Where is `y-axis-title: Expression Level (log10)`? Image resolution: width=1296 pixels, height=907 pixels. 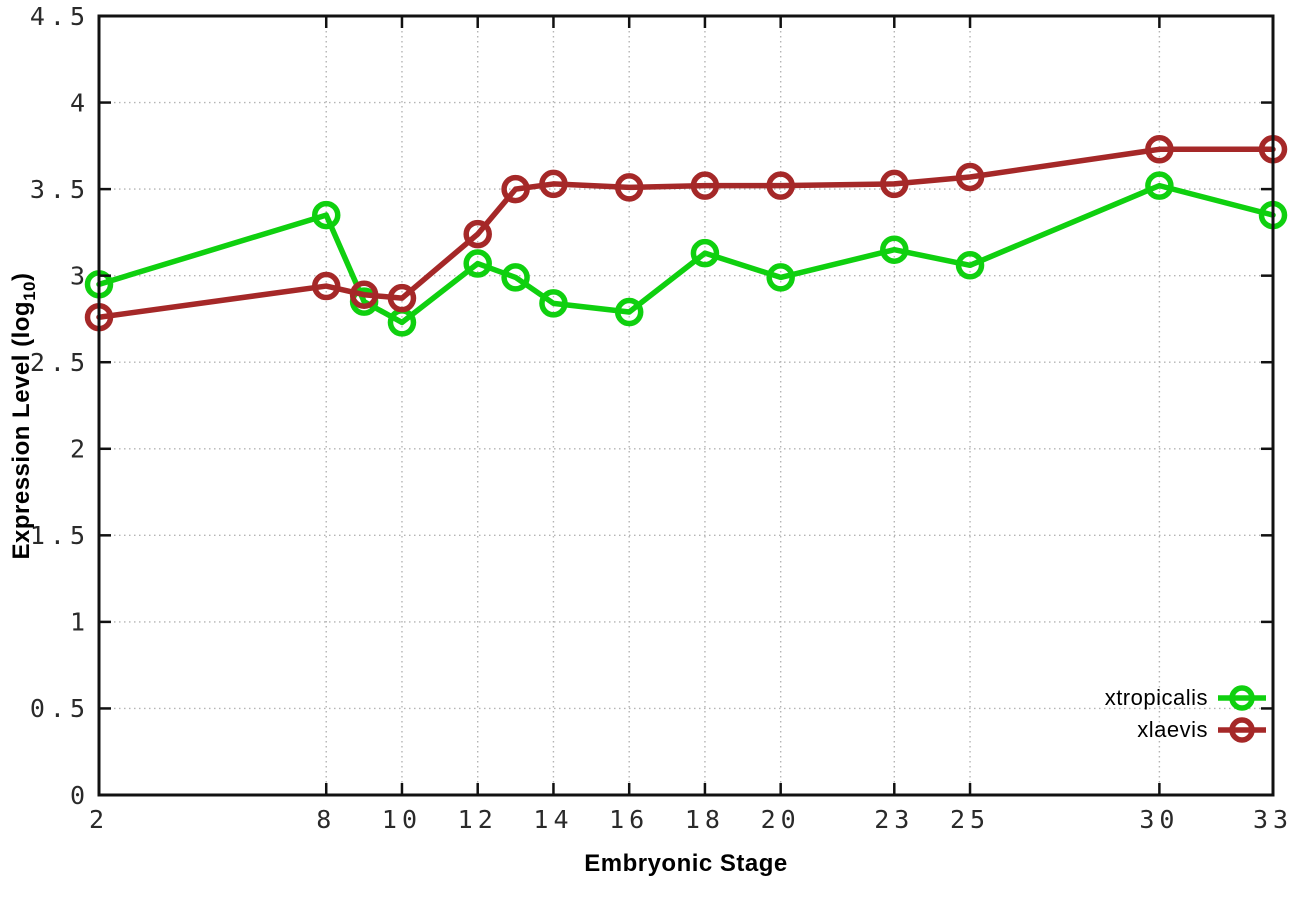
y-axis-title: Expression Level (log10) is located at coordinates (22, 416).